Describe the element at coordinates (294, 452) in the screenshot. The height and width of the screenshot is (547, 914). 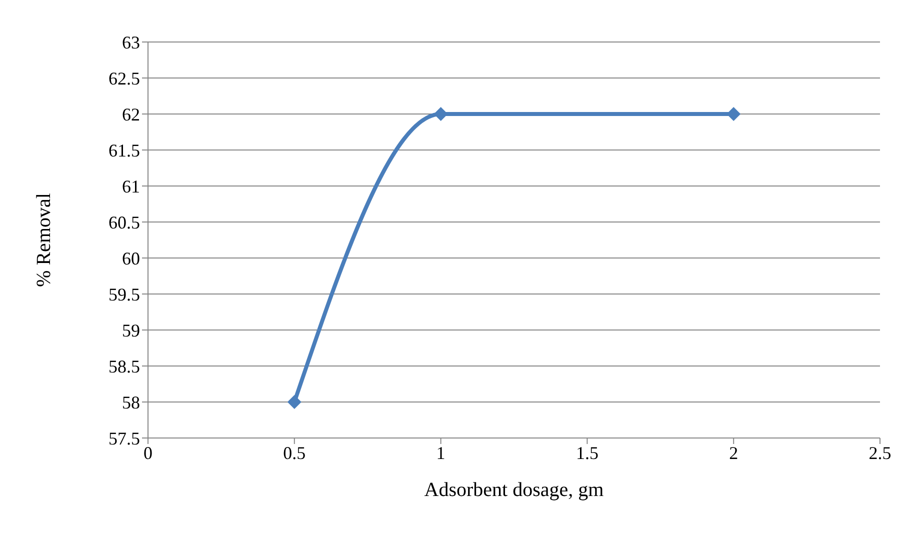
I see `x-tick-label: 0.5` at that location.